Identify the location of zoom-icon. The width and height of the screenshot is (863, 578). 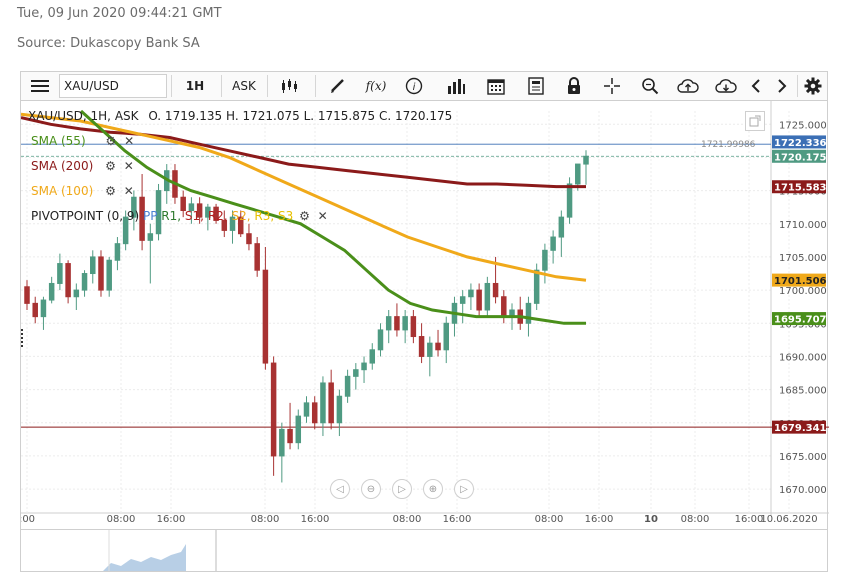
(650, 86).